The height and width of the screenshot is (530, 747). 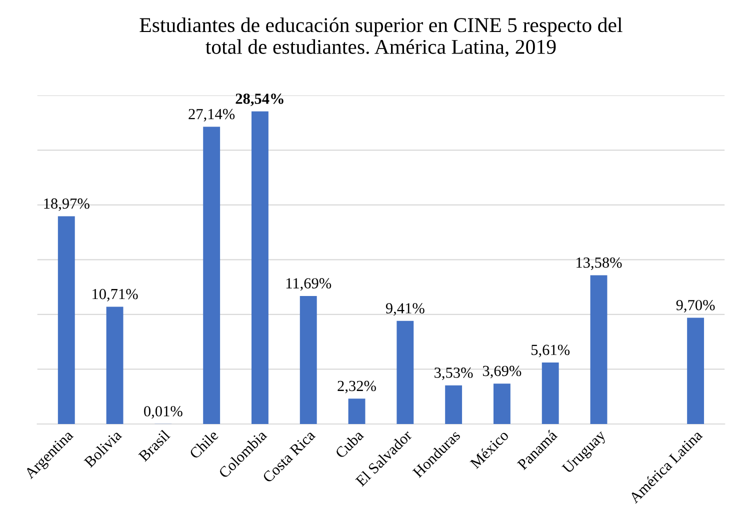 What do you see at coordinates (203, 444) in the screenshot?
I see `x-tick-label: Chile` at bounding box center [203, 444].